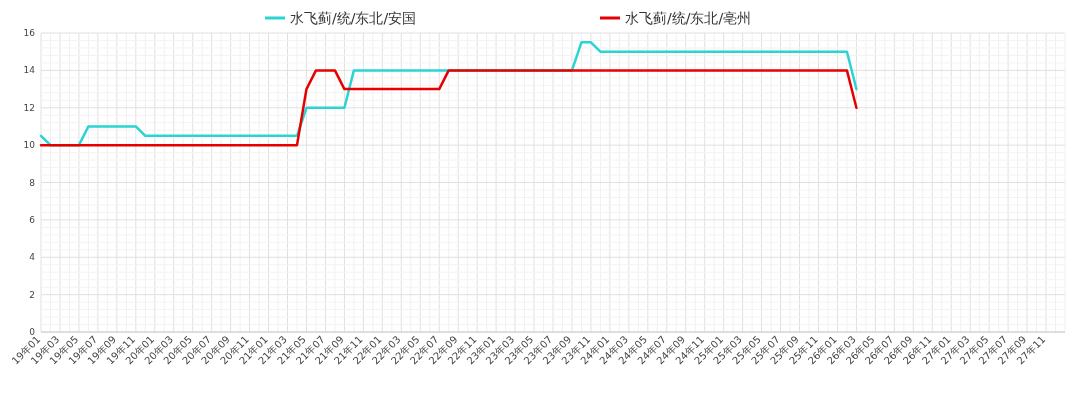 The width and height of the screenshot is (1080, 393). What do you see at coordinates (32, 294) in the screenshot?
I see `y-tick-label: 2` at bounding box center [32, 294].